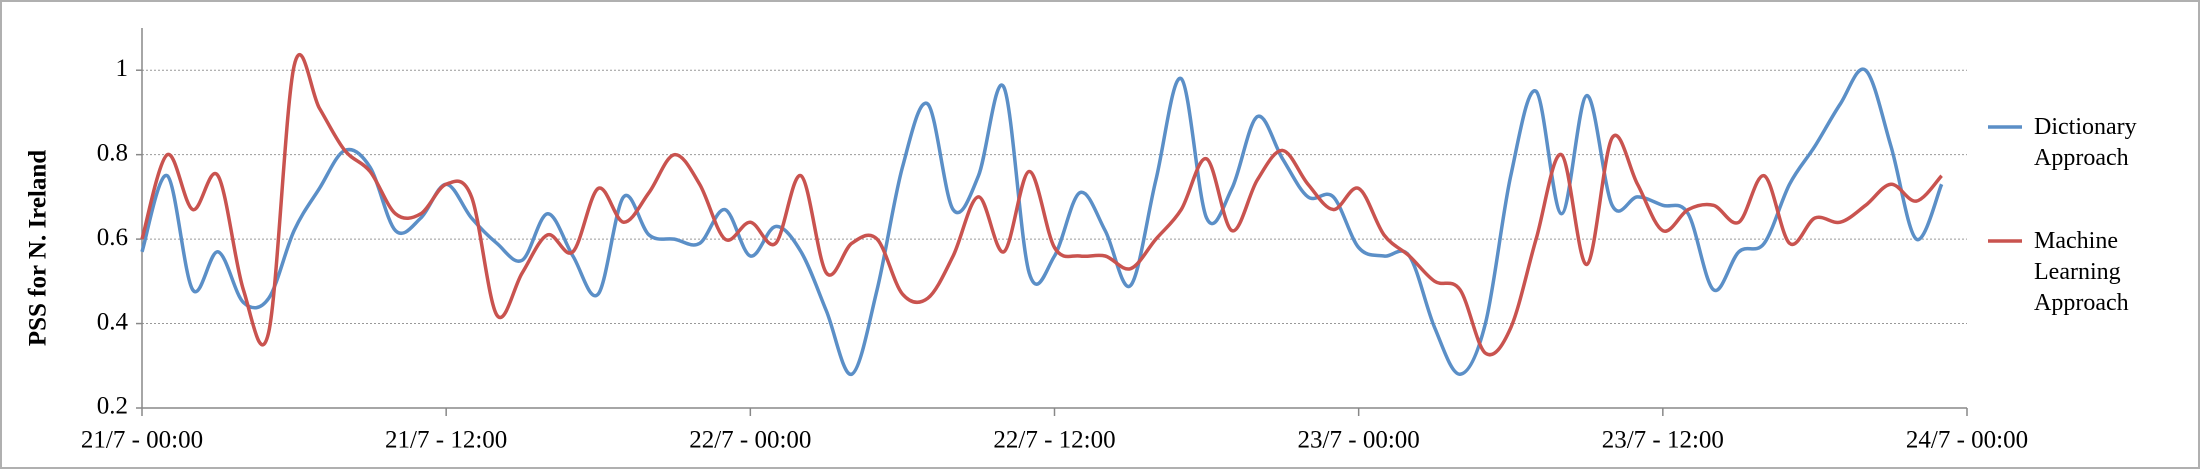 This screenshot has height=469, width=2200. What do you see at coordinates (2085, 142) in the screenshot?
I see `legend-label: Dictionary Approach` at bounding box center [2085, 142].